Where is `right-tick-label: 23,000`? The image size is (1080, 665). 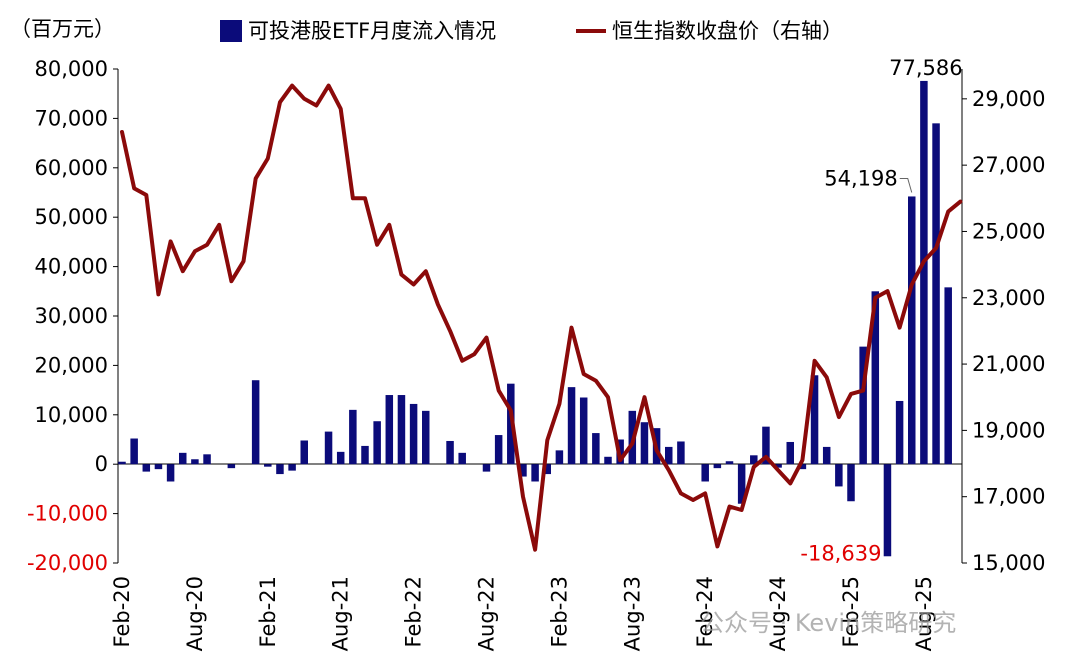 right-tick-label: 23,000 is located at coordinates (1008, 298).